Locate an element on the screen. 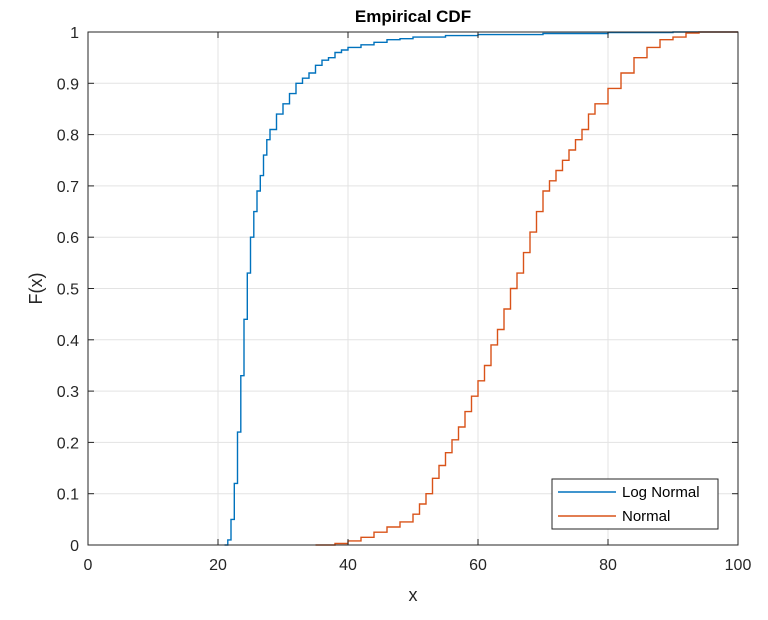  y-tick-label: 0.1 is located at coordinates (68, 495).